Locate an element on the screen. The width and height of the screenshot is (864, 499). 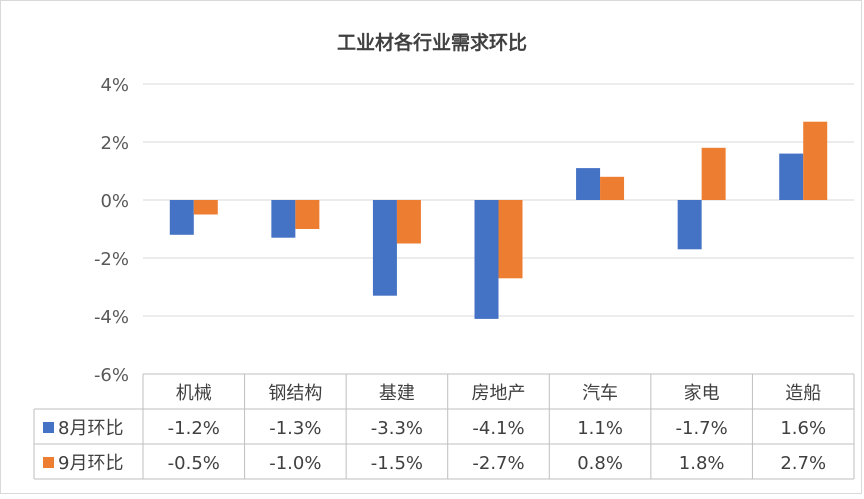
data-label: -4.1% is located at coordinates (498, 428).